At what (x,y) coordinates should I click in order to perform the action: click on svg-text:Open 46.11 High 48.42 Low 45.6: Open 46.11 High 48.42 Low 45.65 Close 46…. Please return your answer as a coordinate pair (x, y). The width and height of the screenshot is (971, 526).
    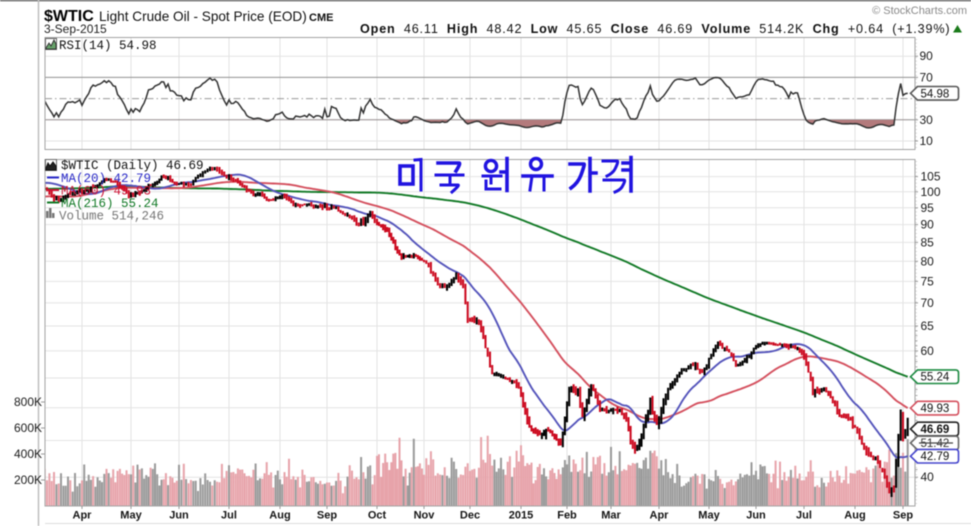
    Looking at the image, I should click on (655, 29).